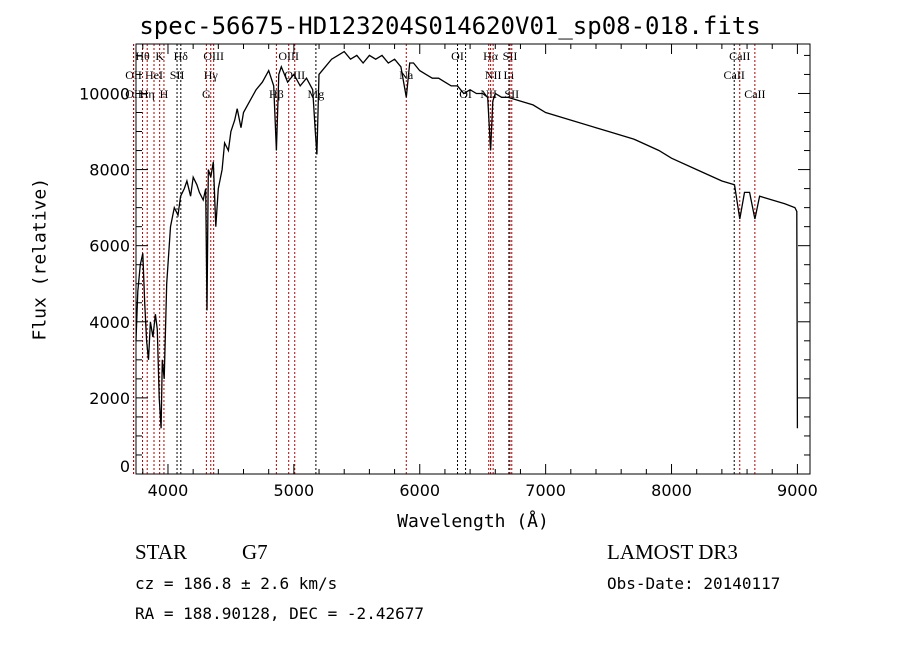 Image resolution: width=900 pixels, height=649 pixels. What do you see at coordinates (206, 94) in the screenshot?
I see `spectral-line-label: G` at bounding box center [206, 94].